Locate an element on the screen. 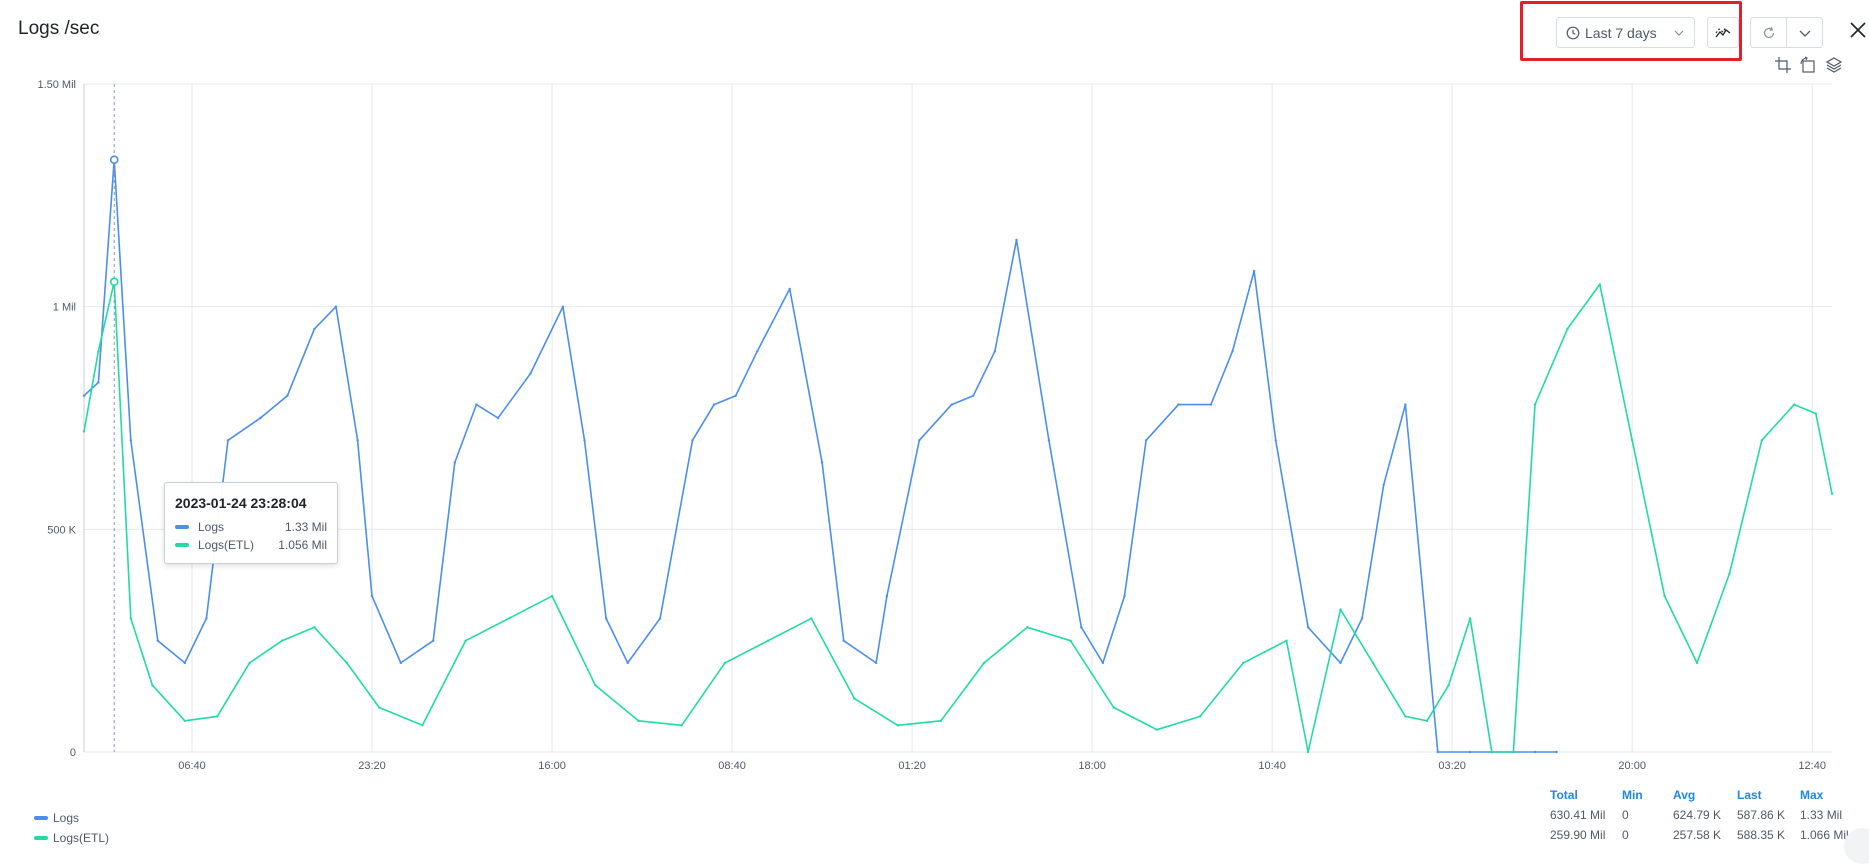  highlight-annotation is located at coordinates (1631, 31).